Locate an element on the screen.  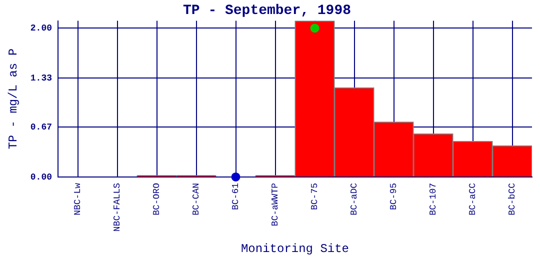
x-tick-label: BC-61 is located at coordinates (236, 196).